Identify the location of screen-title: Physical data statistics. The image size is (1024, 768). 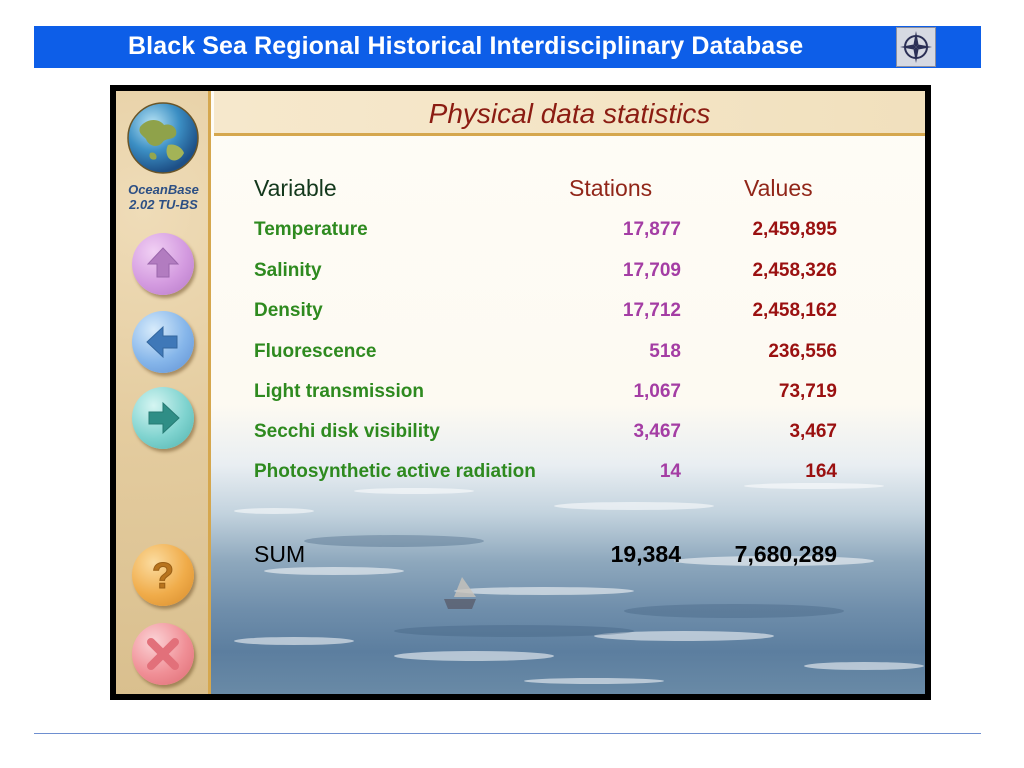
(569, 113).